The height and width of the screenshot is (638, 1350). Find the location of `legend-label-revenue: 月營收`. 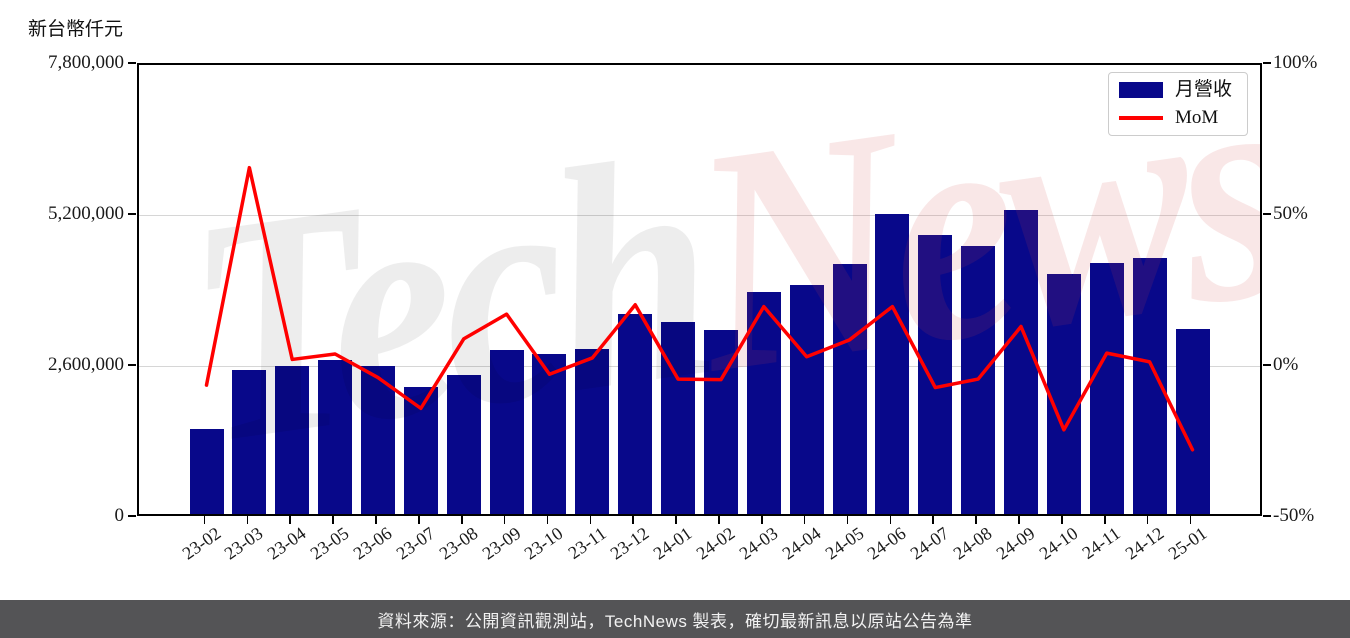

legend-label-revenue: 月營收 is located at coordinates (1204, 89).